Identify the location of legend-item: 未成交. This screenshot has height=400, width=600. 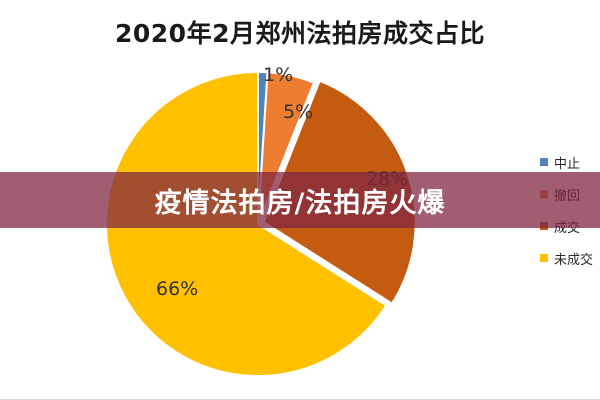
(570, 258).